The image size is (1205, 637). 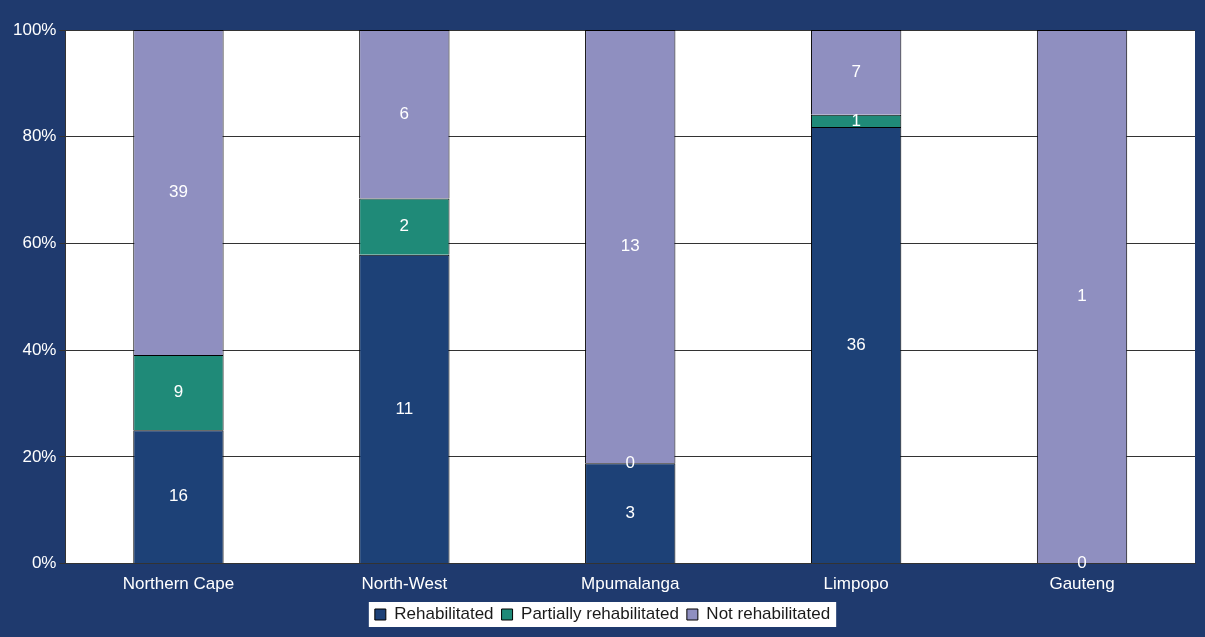 What do you see at coordinates (404, 226) in the screenshot?
I see `annotation: 2` at bounding box center [404, 226].